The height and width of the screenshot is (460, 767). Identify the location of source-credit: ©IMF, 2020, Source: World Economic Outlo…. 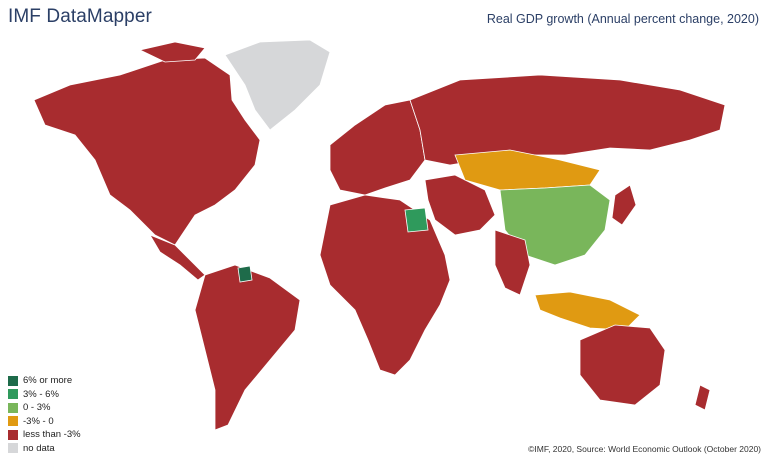
(644, 449).